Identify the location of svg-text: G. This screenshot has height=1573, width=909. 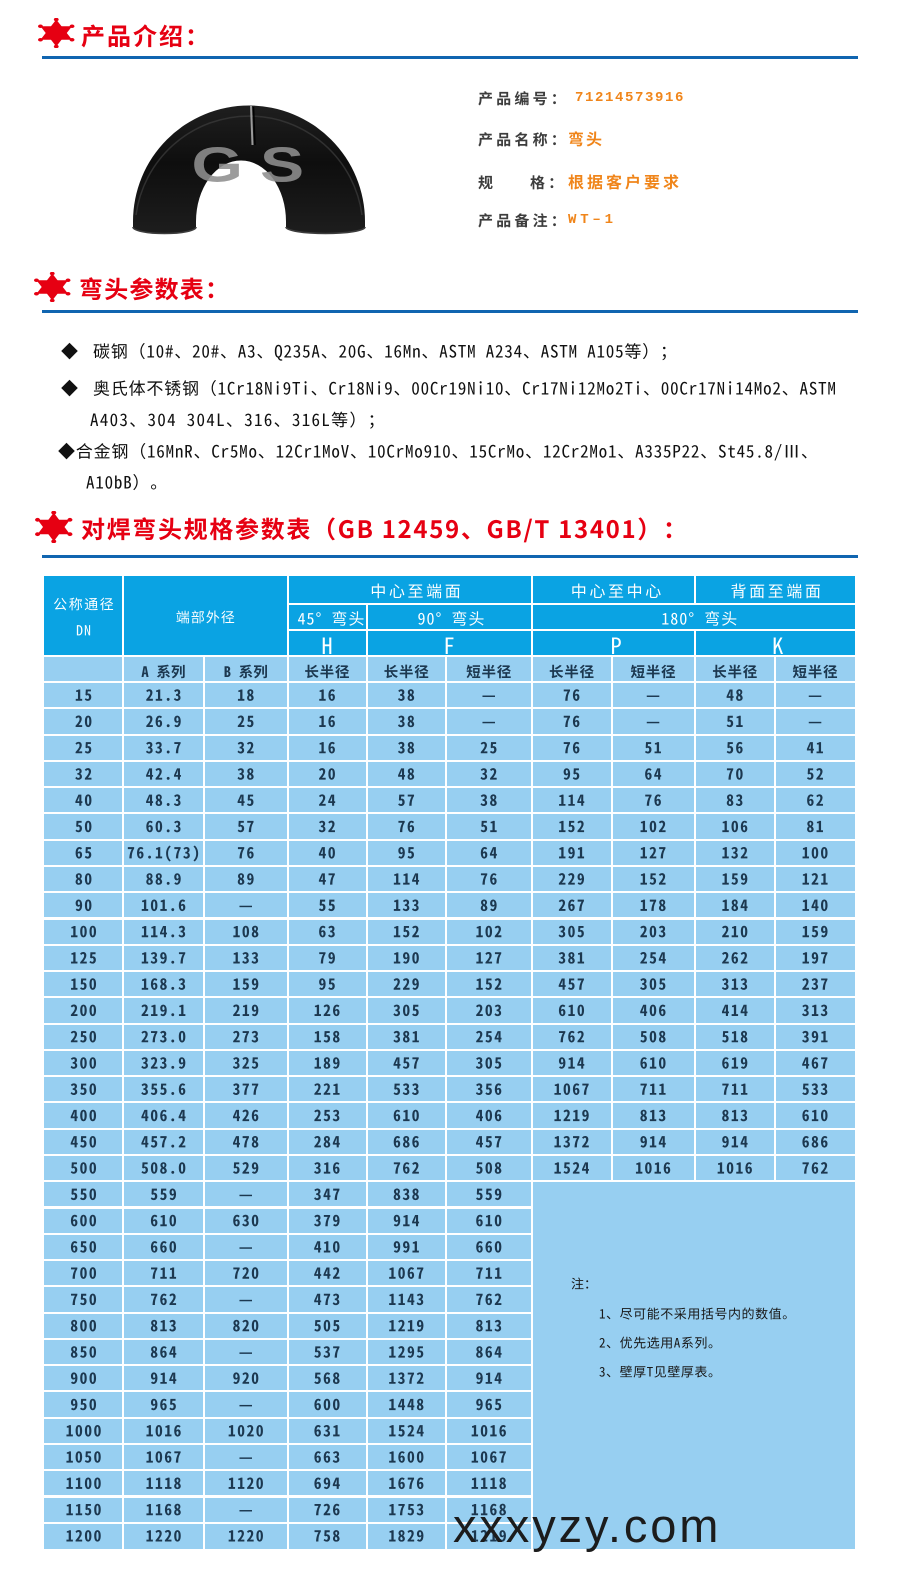
(216, 165).